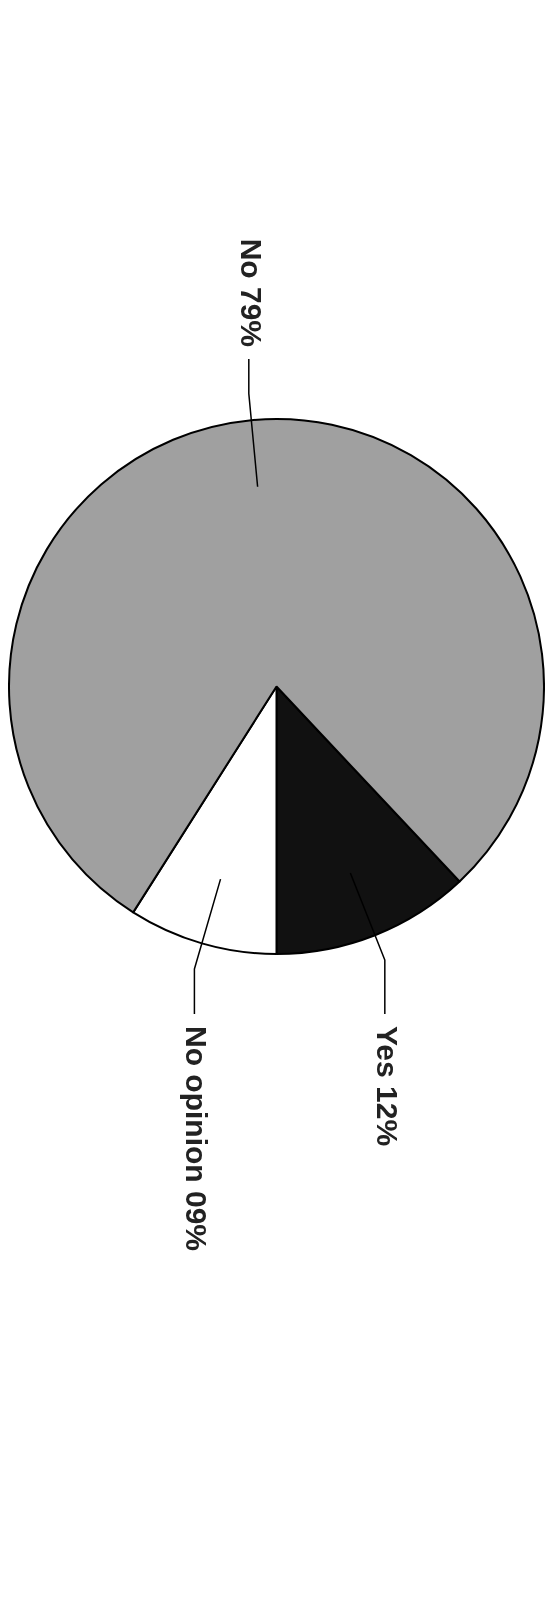 The height and width of the screenshot is (1604, 553). Describe the element at coordinates (197, 1138) in the screenshot. I see `slice-label: No opinion 09%` at that location.